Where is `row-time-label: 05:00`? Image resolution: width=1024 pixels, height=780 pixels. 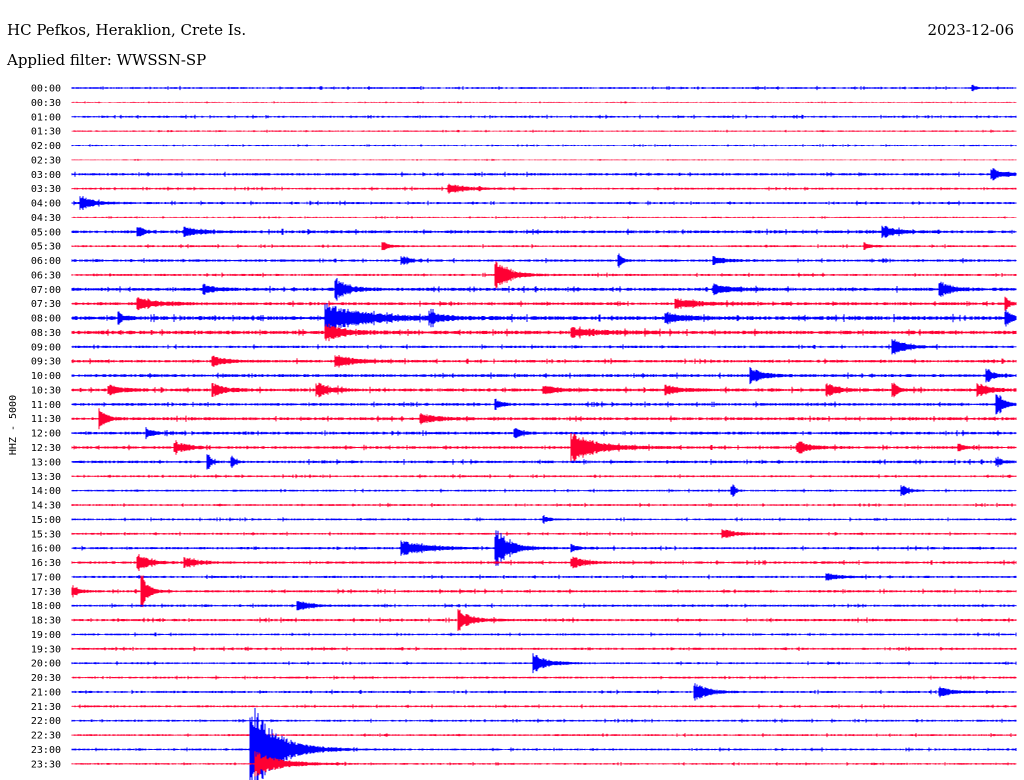 row-time-label: 05:00 is located at coordinates (46, 232).